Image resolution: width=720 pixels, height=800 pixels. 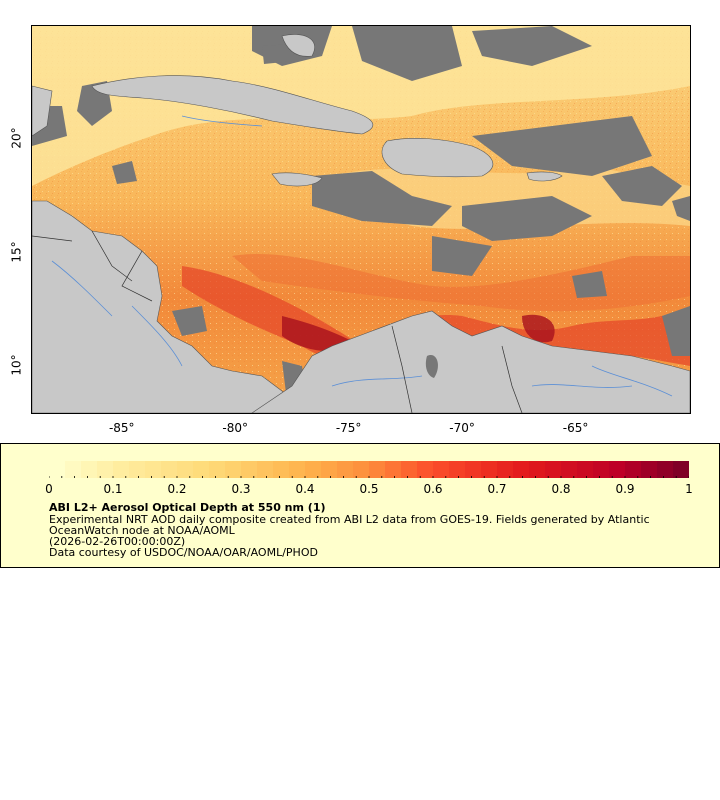 I want to click on longitude-tick-label: -75°, so click(x=348, y=428).